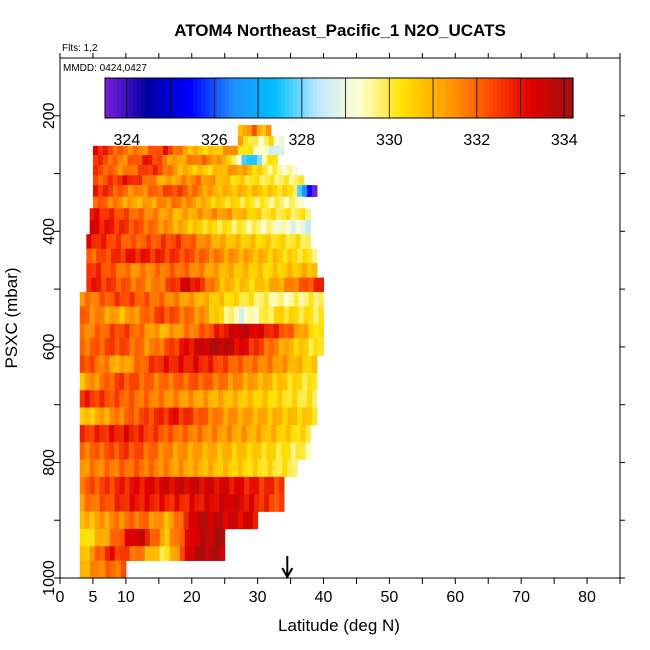  Describe the element at coordinates (126, 597) in the screenshot. I see `x-tick-label: 10` at that location.